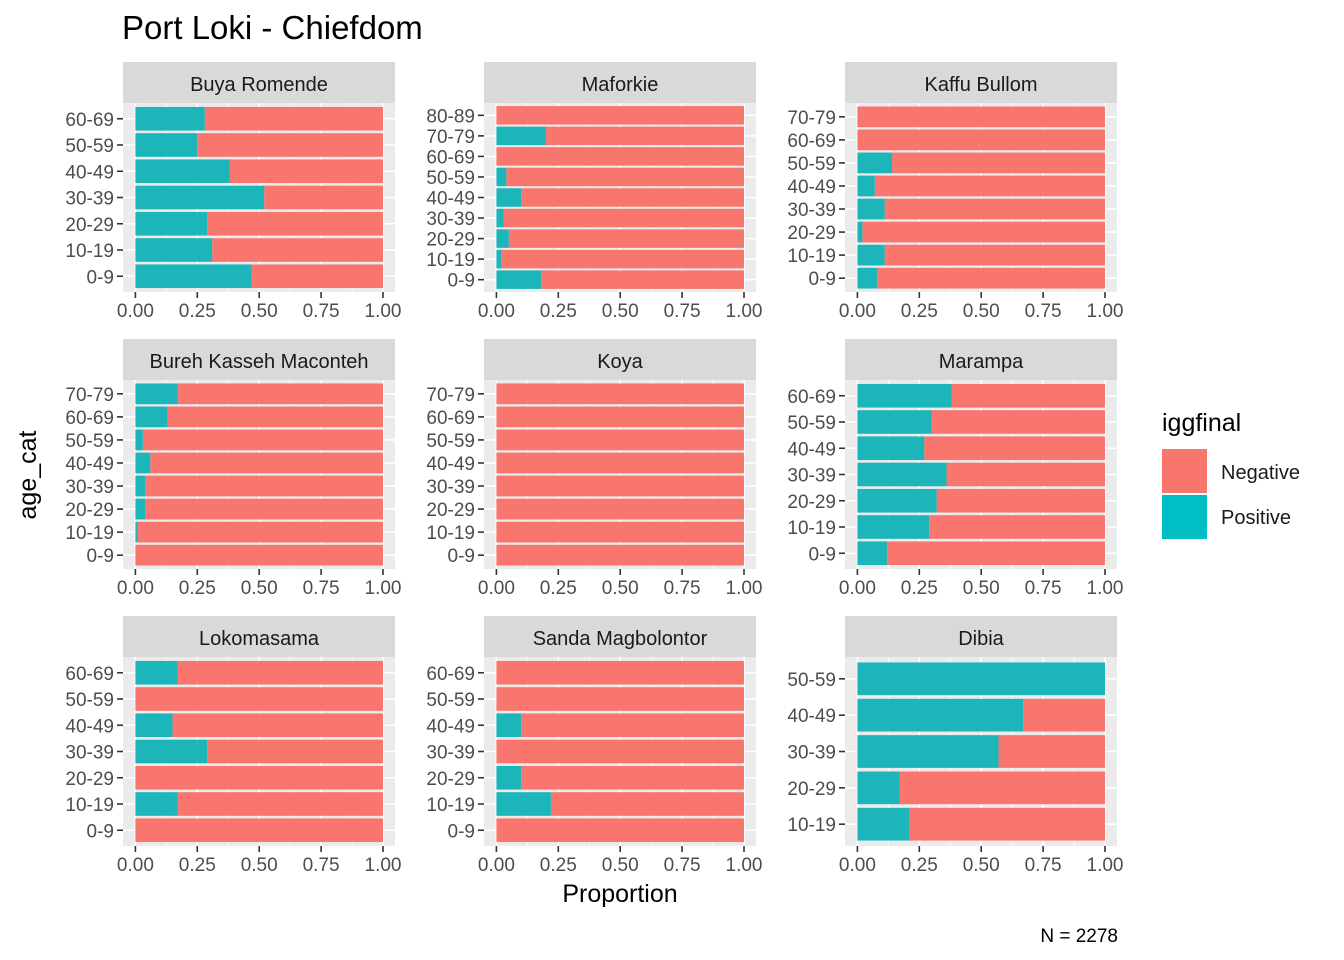  I want to click on chart-title: Port Loki - Chiefdom, so click(272, 27).